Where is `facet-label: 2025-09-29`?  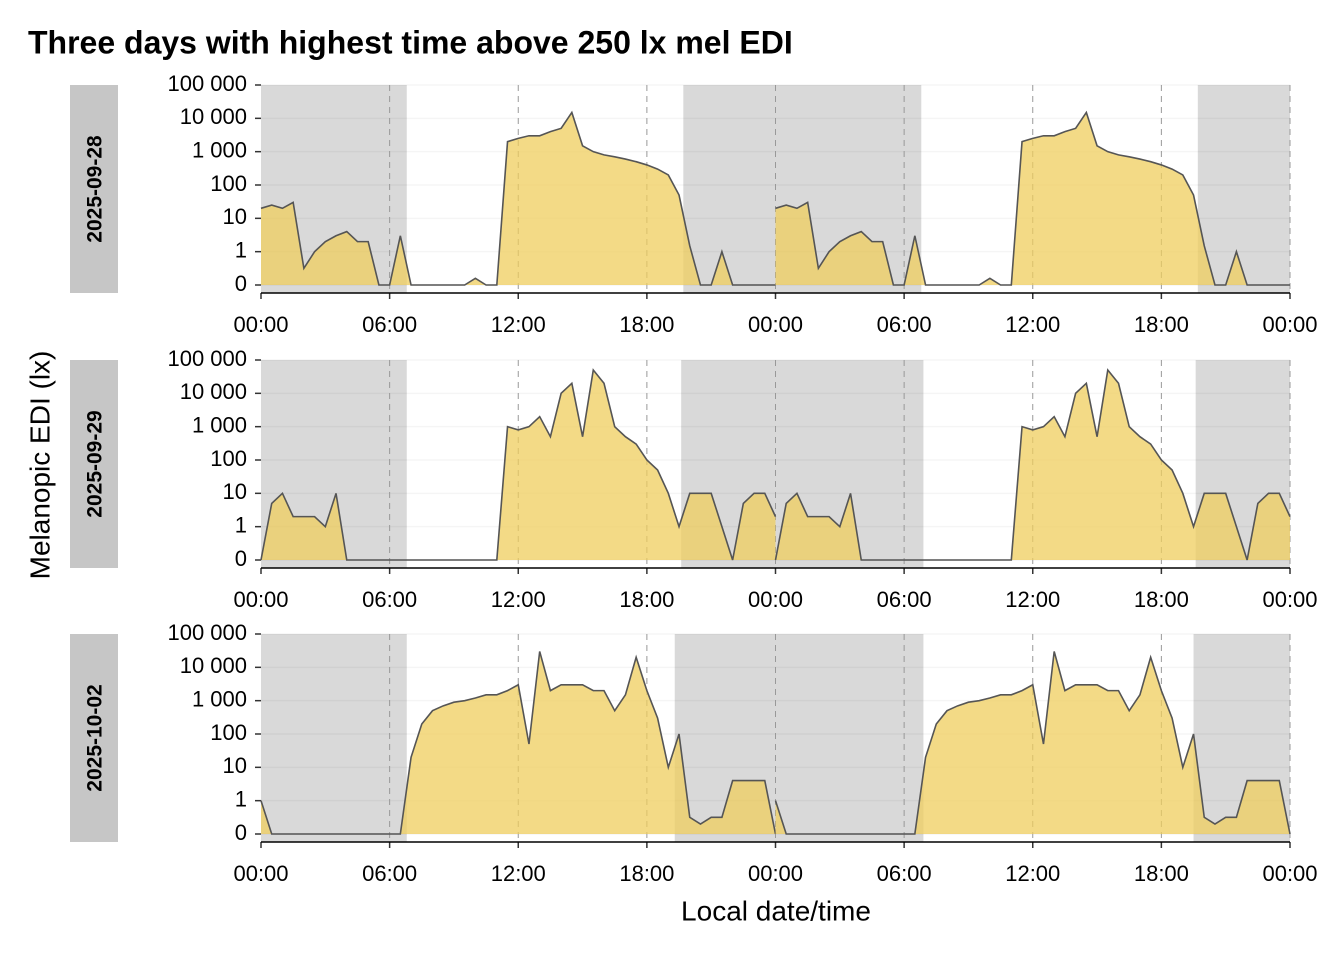
facet-label: 2025-09-29 is located at coordinates (95, 463).